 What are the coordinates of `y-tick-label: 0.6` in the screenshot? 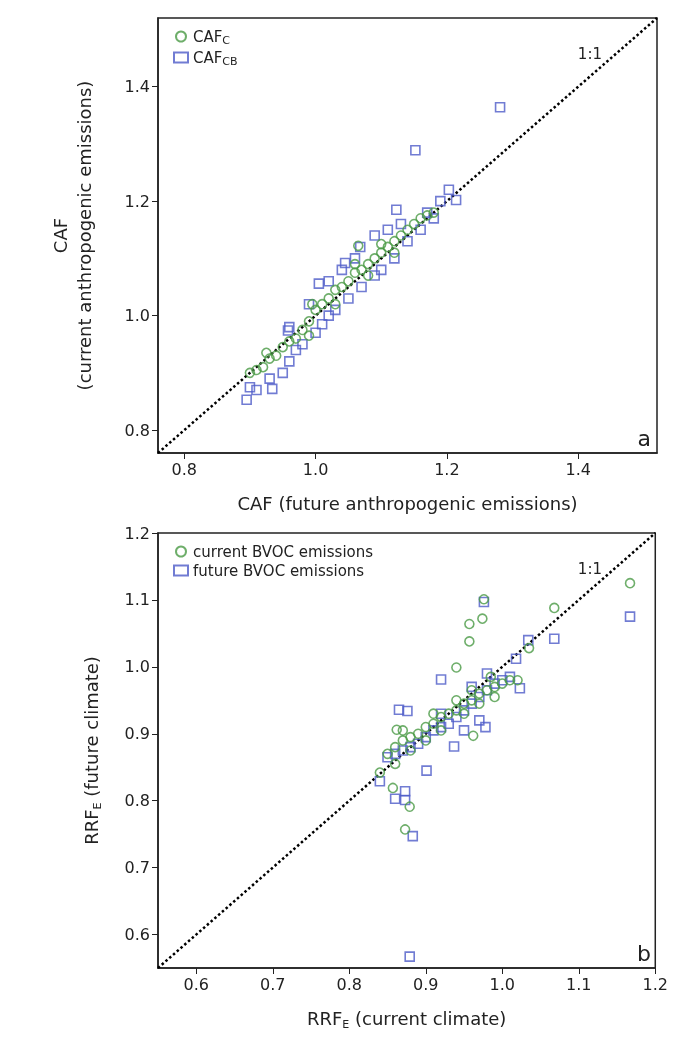 It's located at (137, 935).